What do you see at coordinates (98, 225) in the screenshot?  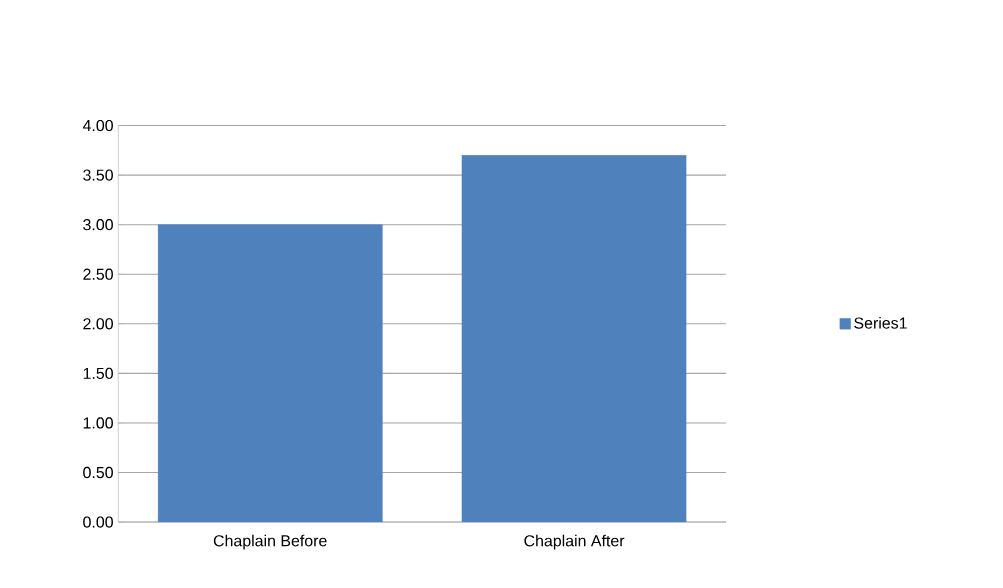 I see `y-tick-label: 3.00` at bounding box center [98, 225].